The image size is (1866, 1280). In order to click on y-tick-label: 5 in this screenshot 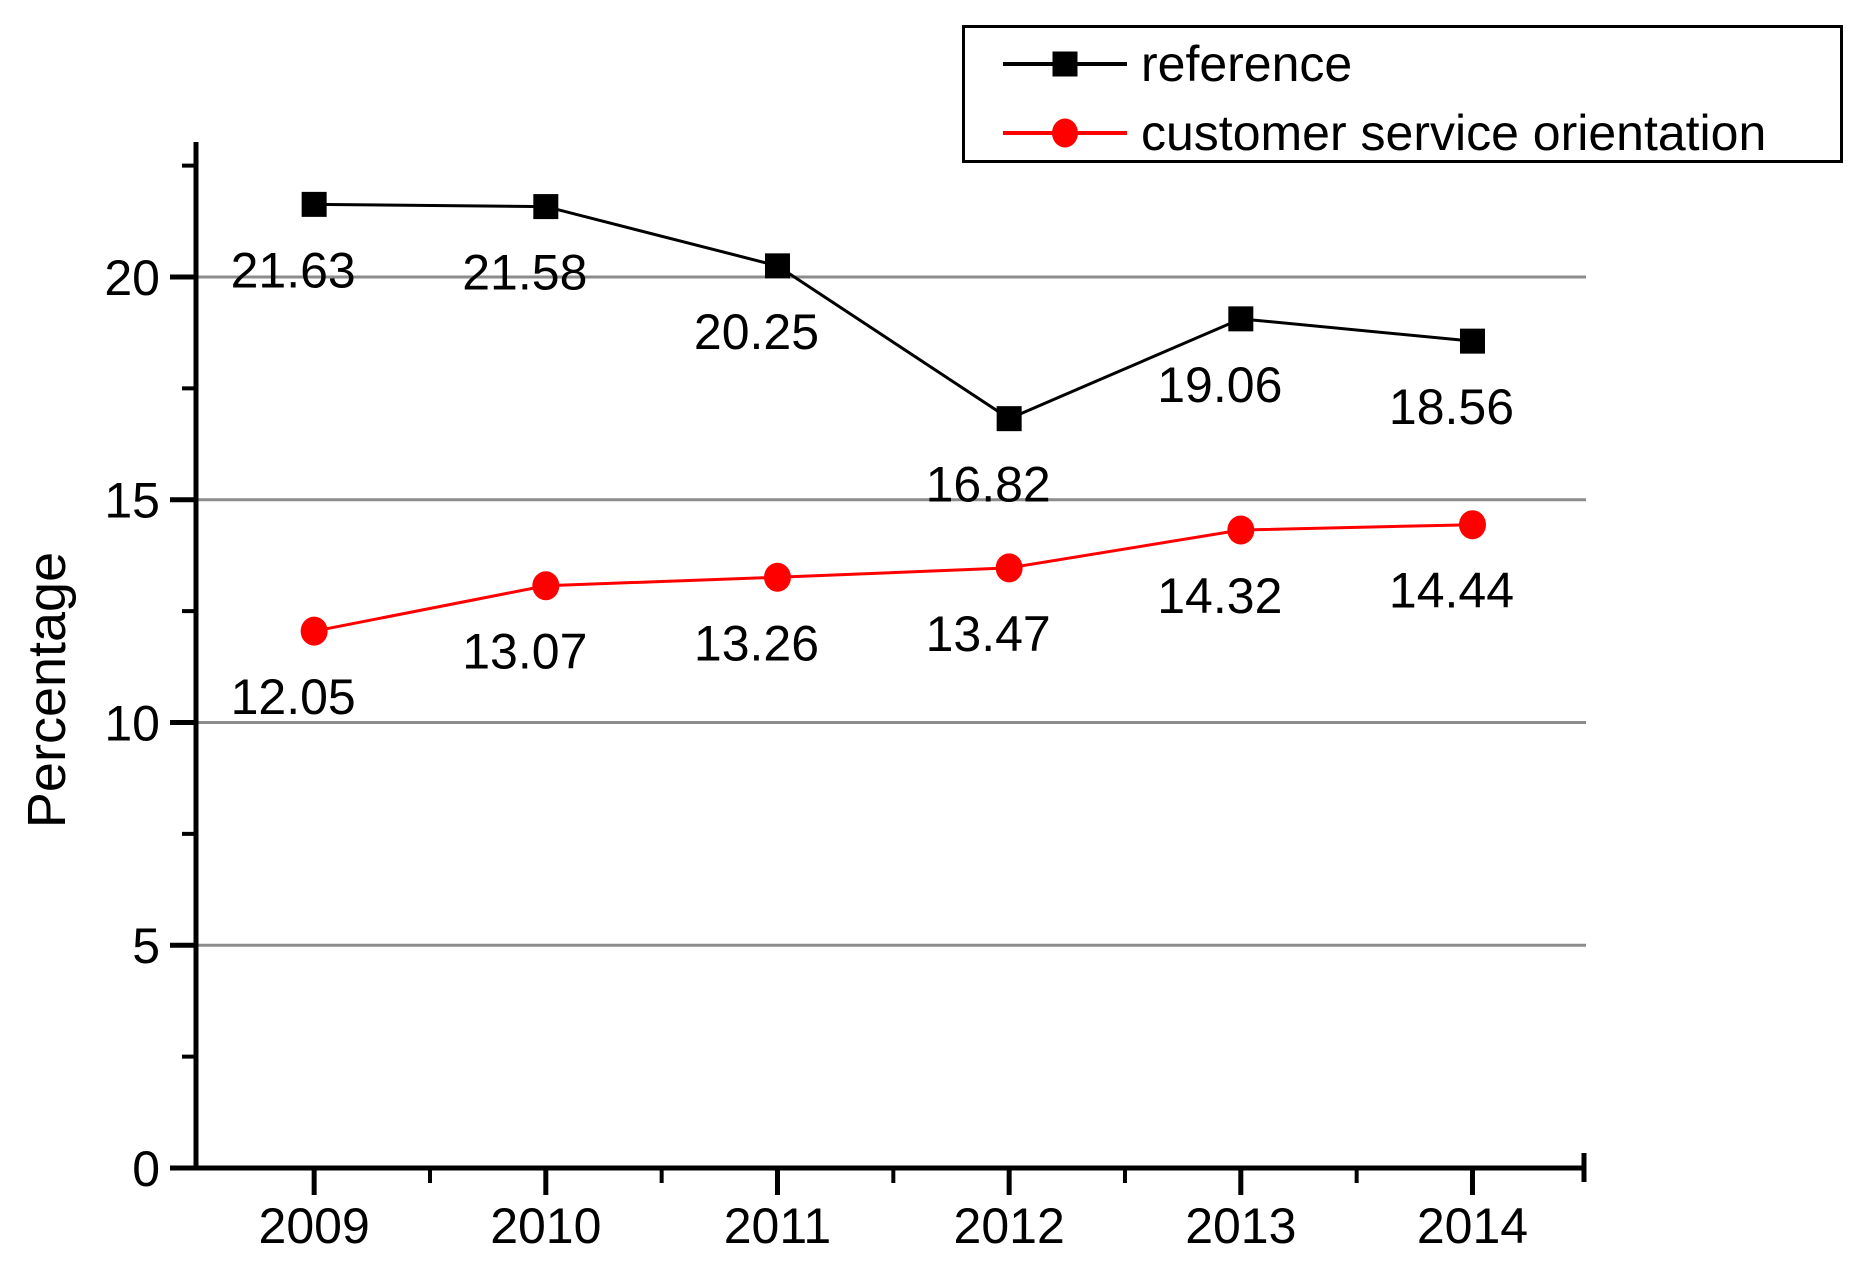, I will do `click(146, 946)`.